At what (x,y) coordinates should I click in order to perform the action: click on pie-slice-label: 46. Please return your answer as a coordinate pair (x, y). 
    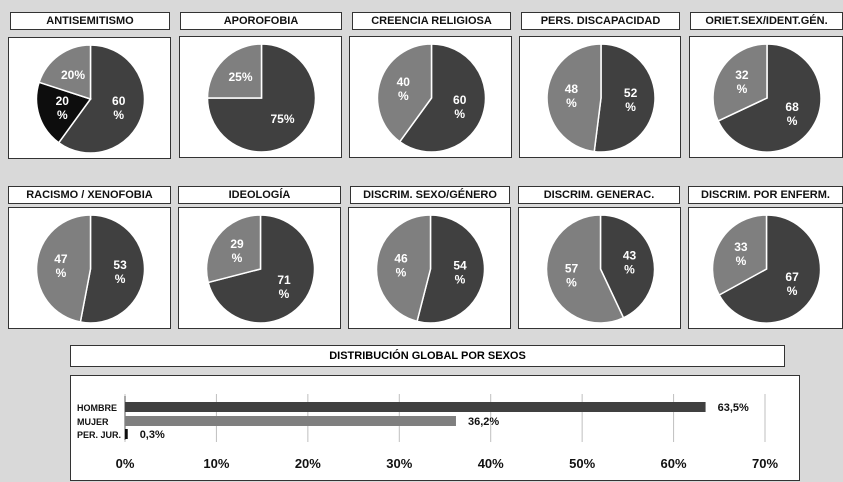
    Looking at the image, I should click on (401, 258).